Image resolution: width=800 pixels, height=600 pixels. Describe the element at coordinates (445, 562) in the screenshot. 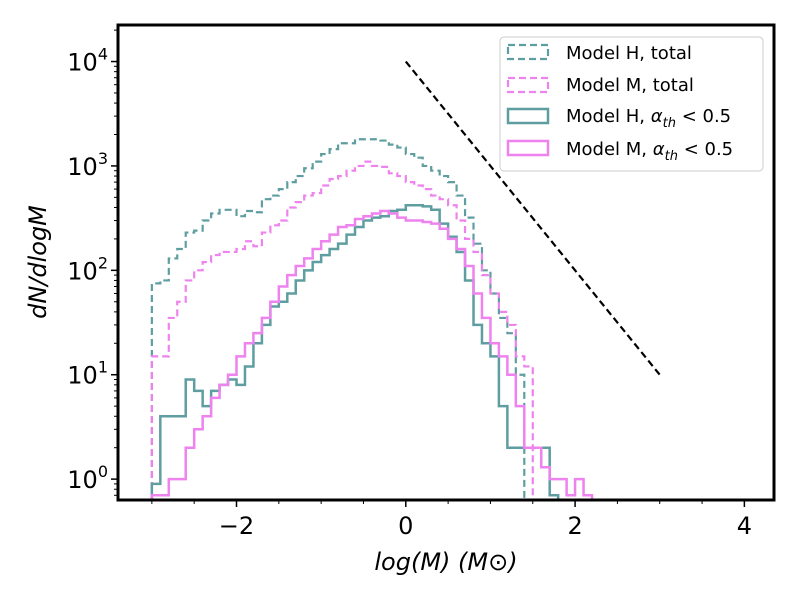

I see `x-axis-label: log(M) (M⊙)` at that location.